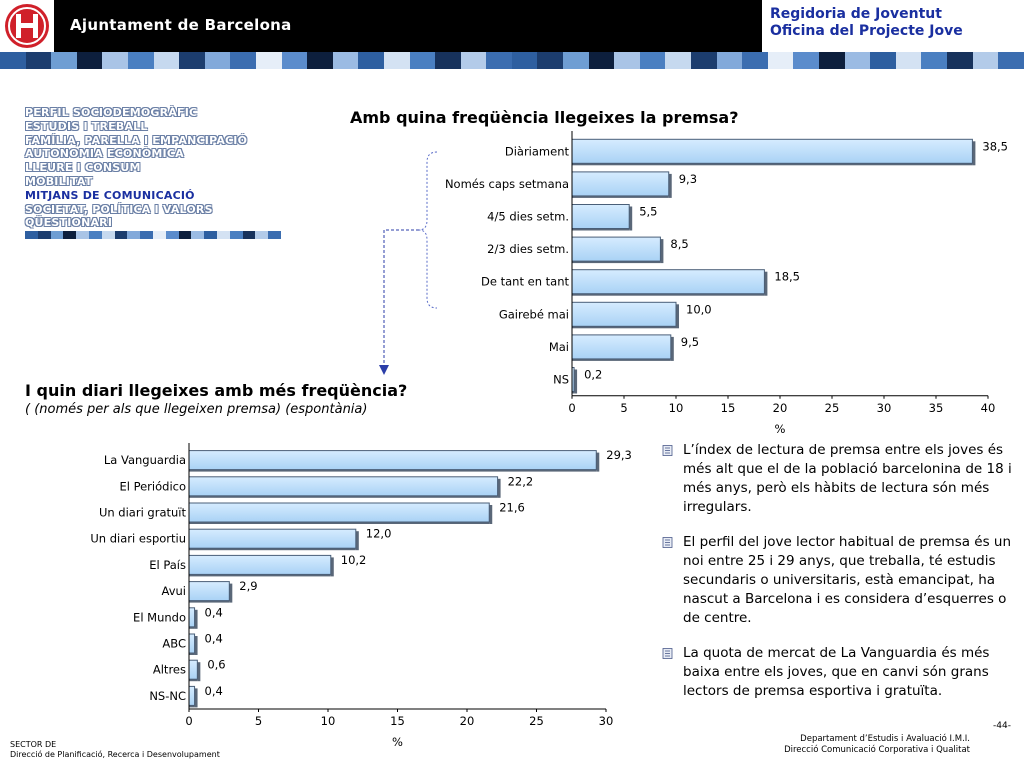 The height and width of the screenshot is (768, 1024). What do you see at coordinates (111, 112) in the screenshot?
I see `nav-item-0: PERFIL SOCIODEMOGRÀFIC` at bounding box center [111, 112].